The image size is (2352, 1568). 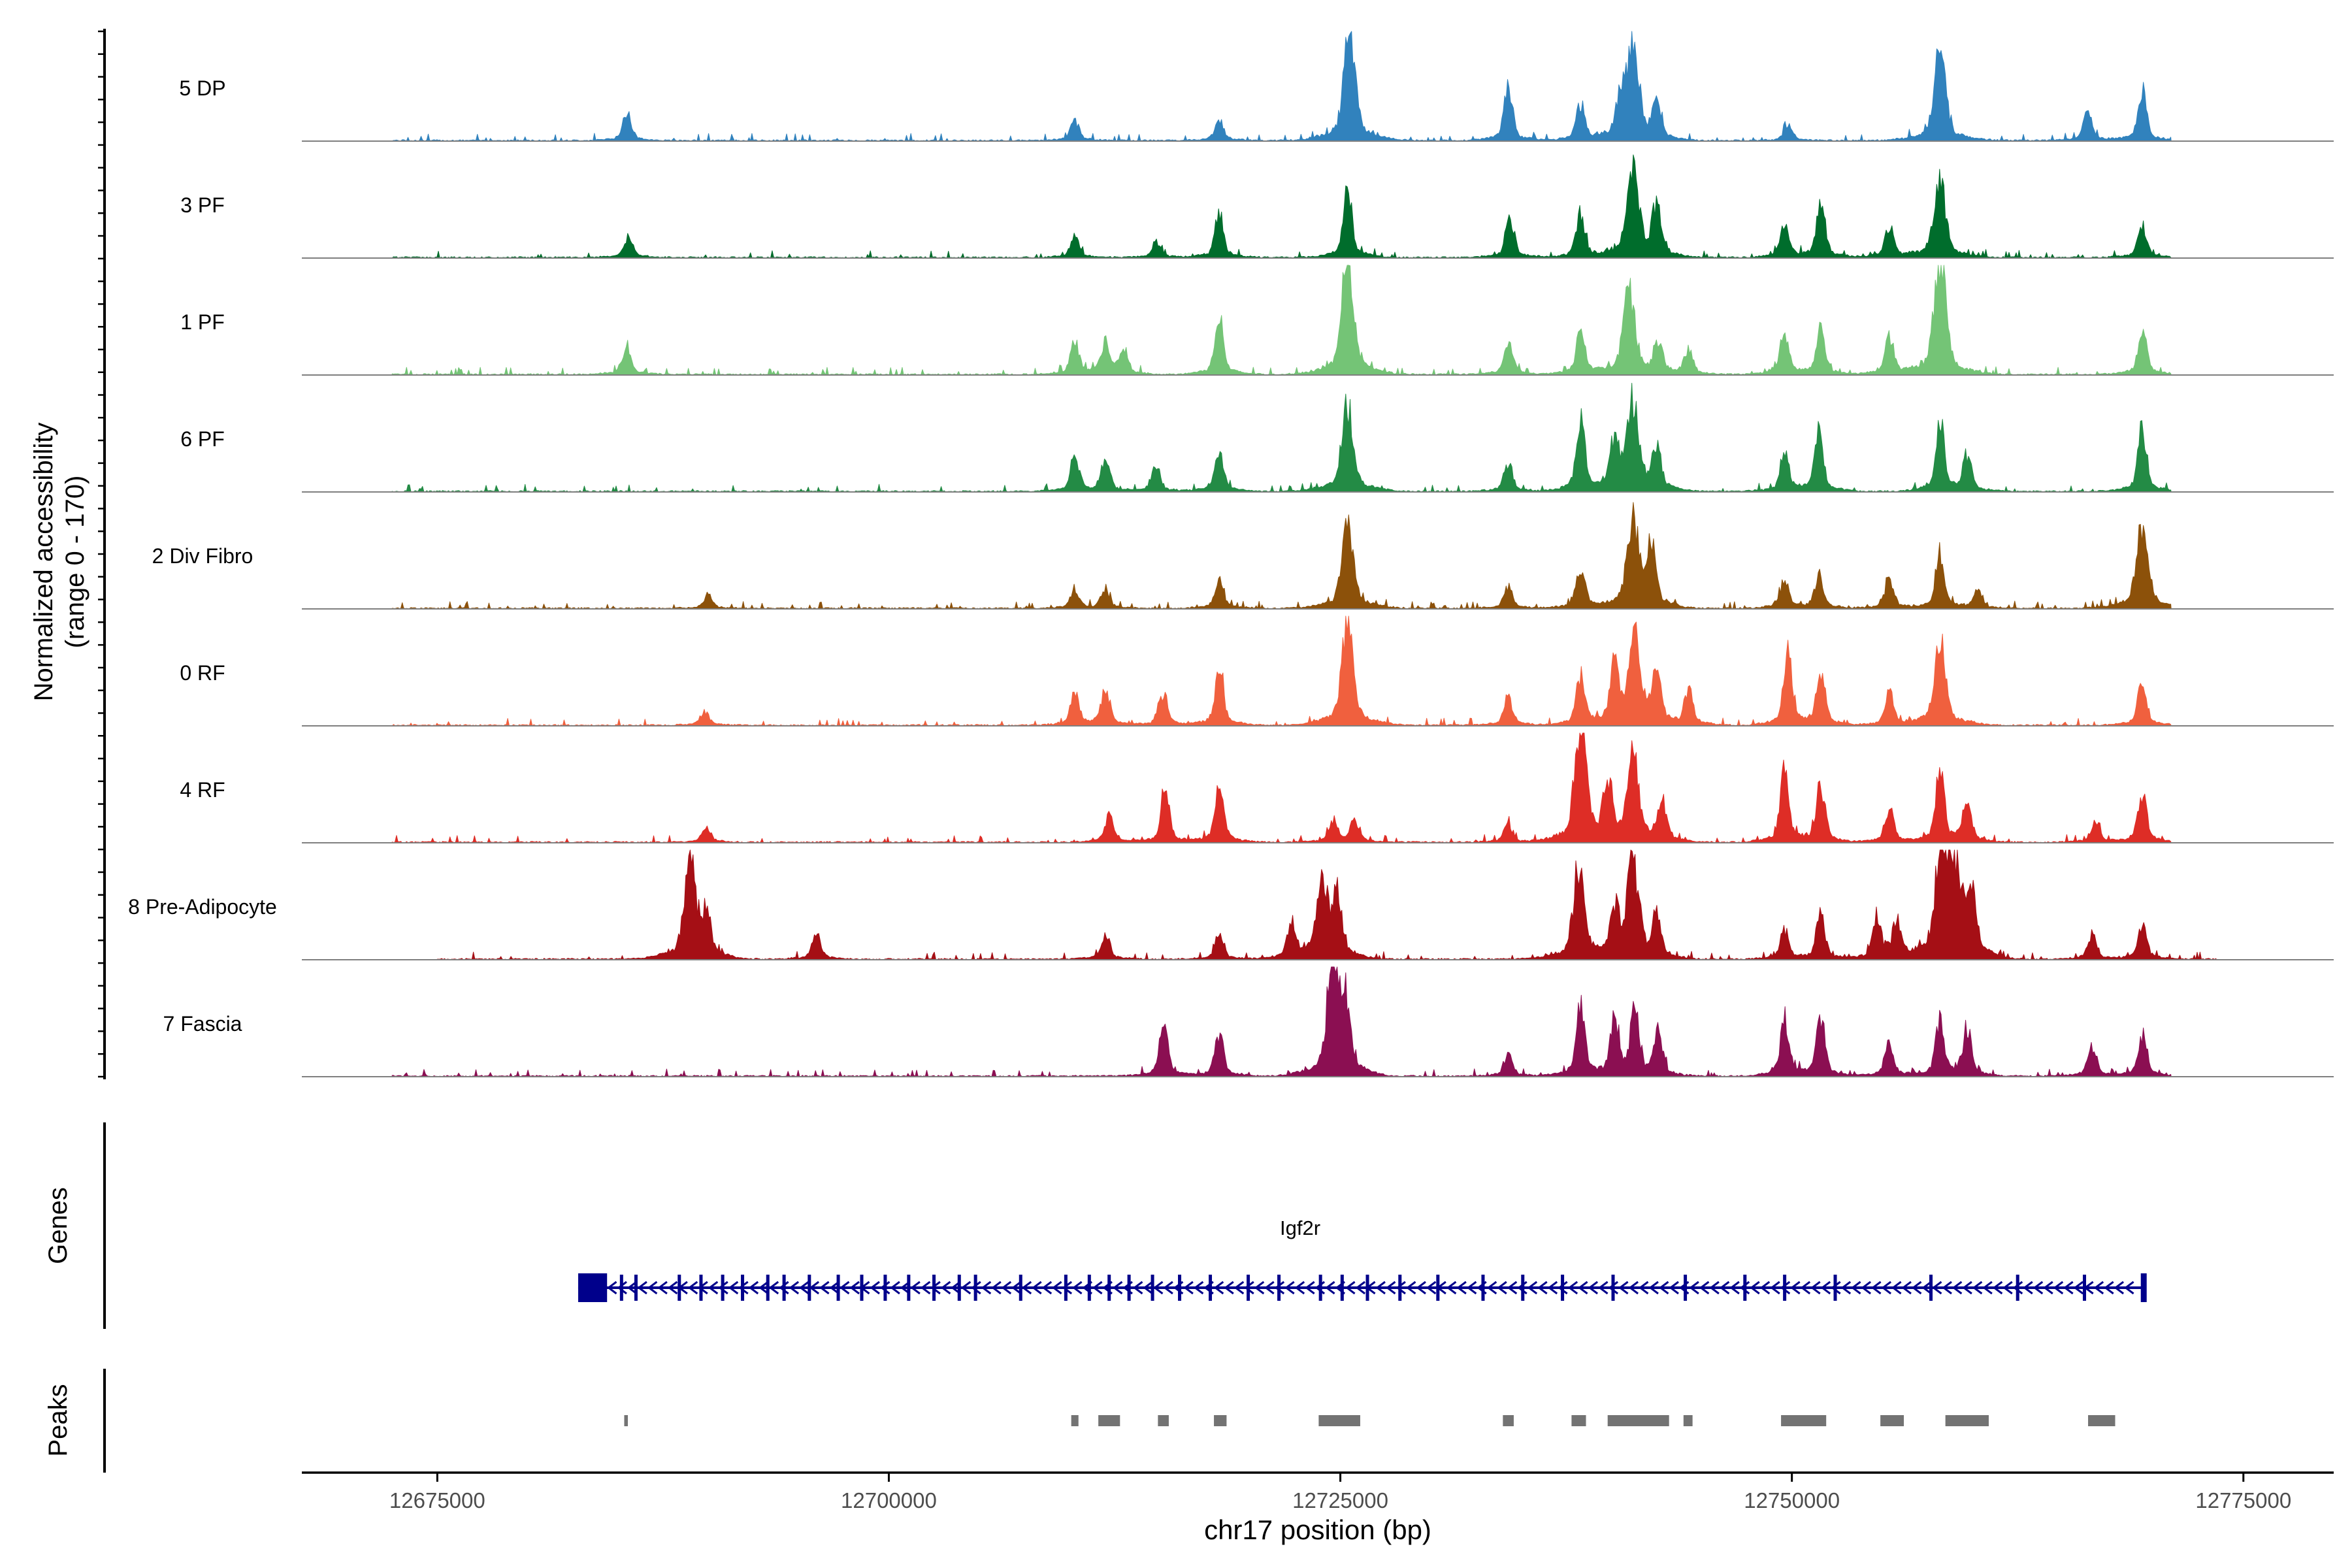 I want to click on track-signal-8-pre-adipocyte, so click(x=1326, y=904).